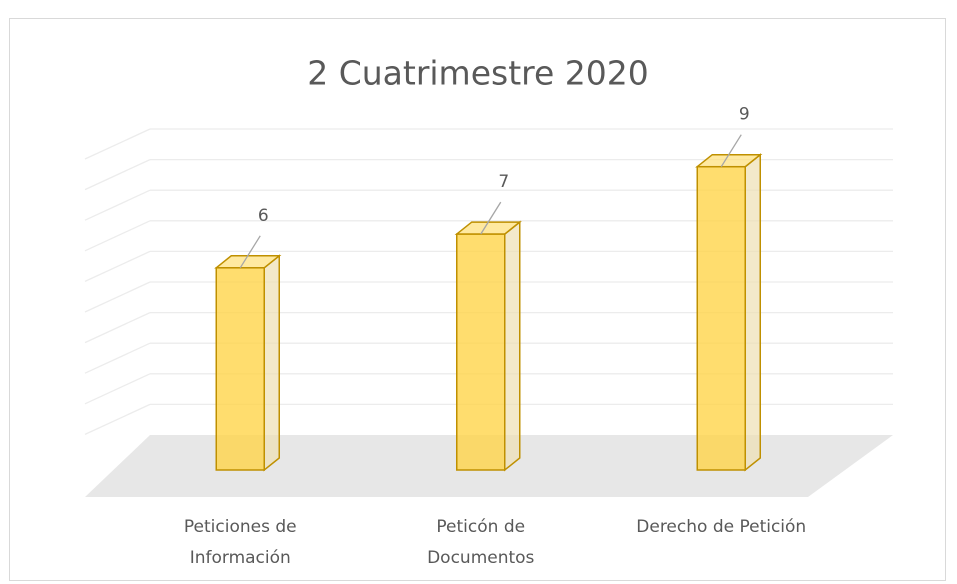 This screenshot has height=584, width=957. I want to click on label-line: Documentos, so click(480, 558).